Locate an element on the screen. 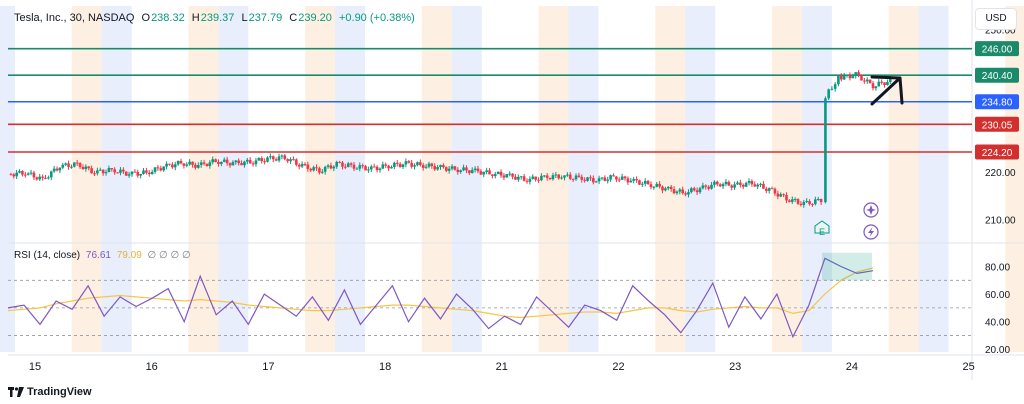 The image size is (1024, 404). time-tick-label: 25 is located at coordinates (968, 367).